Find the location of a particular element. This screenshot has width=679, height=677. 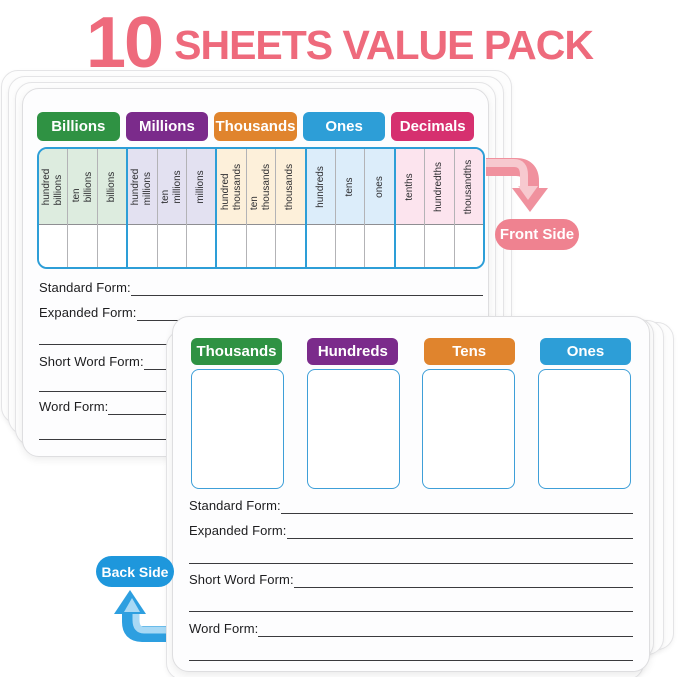

header-pill-millions: Millions is located at coordinates (167, 126).